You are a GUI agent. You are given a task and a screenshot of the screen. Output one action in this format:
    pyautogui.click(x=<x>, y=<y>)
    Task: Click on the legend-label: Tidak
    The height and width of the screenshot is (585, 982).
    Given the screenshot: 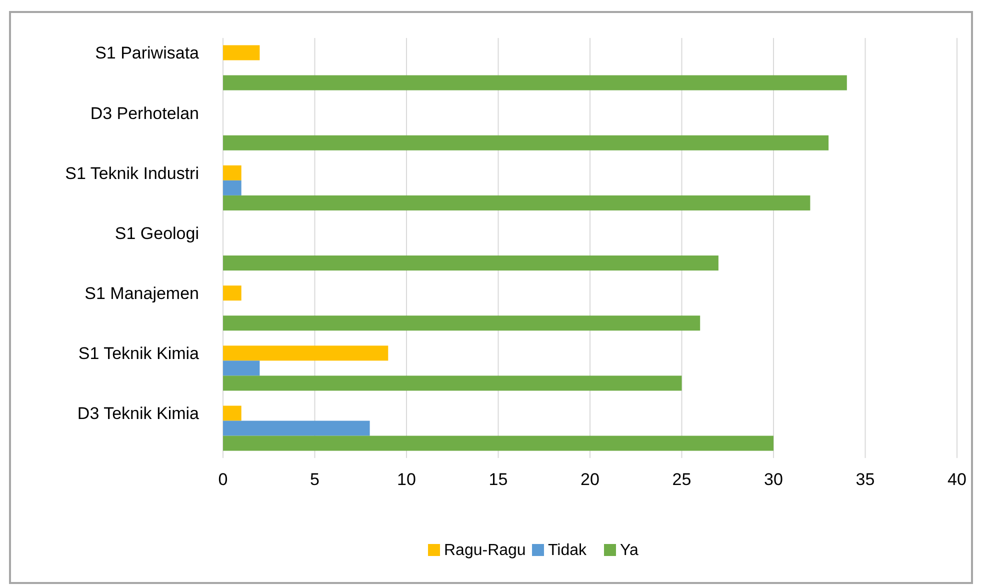 What is the action you would take?
    pyautogui.click(x=568, y=550)
    